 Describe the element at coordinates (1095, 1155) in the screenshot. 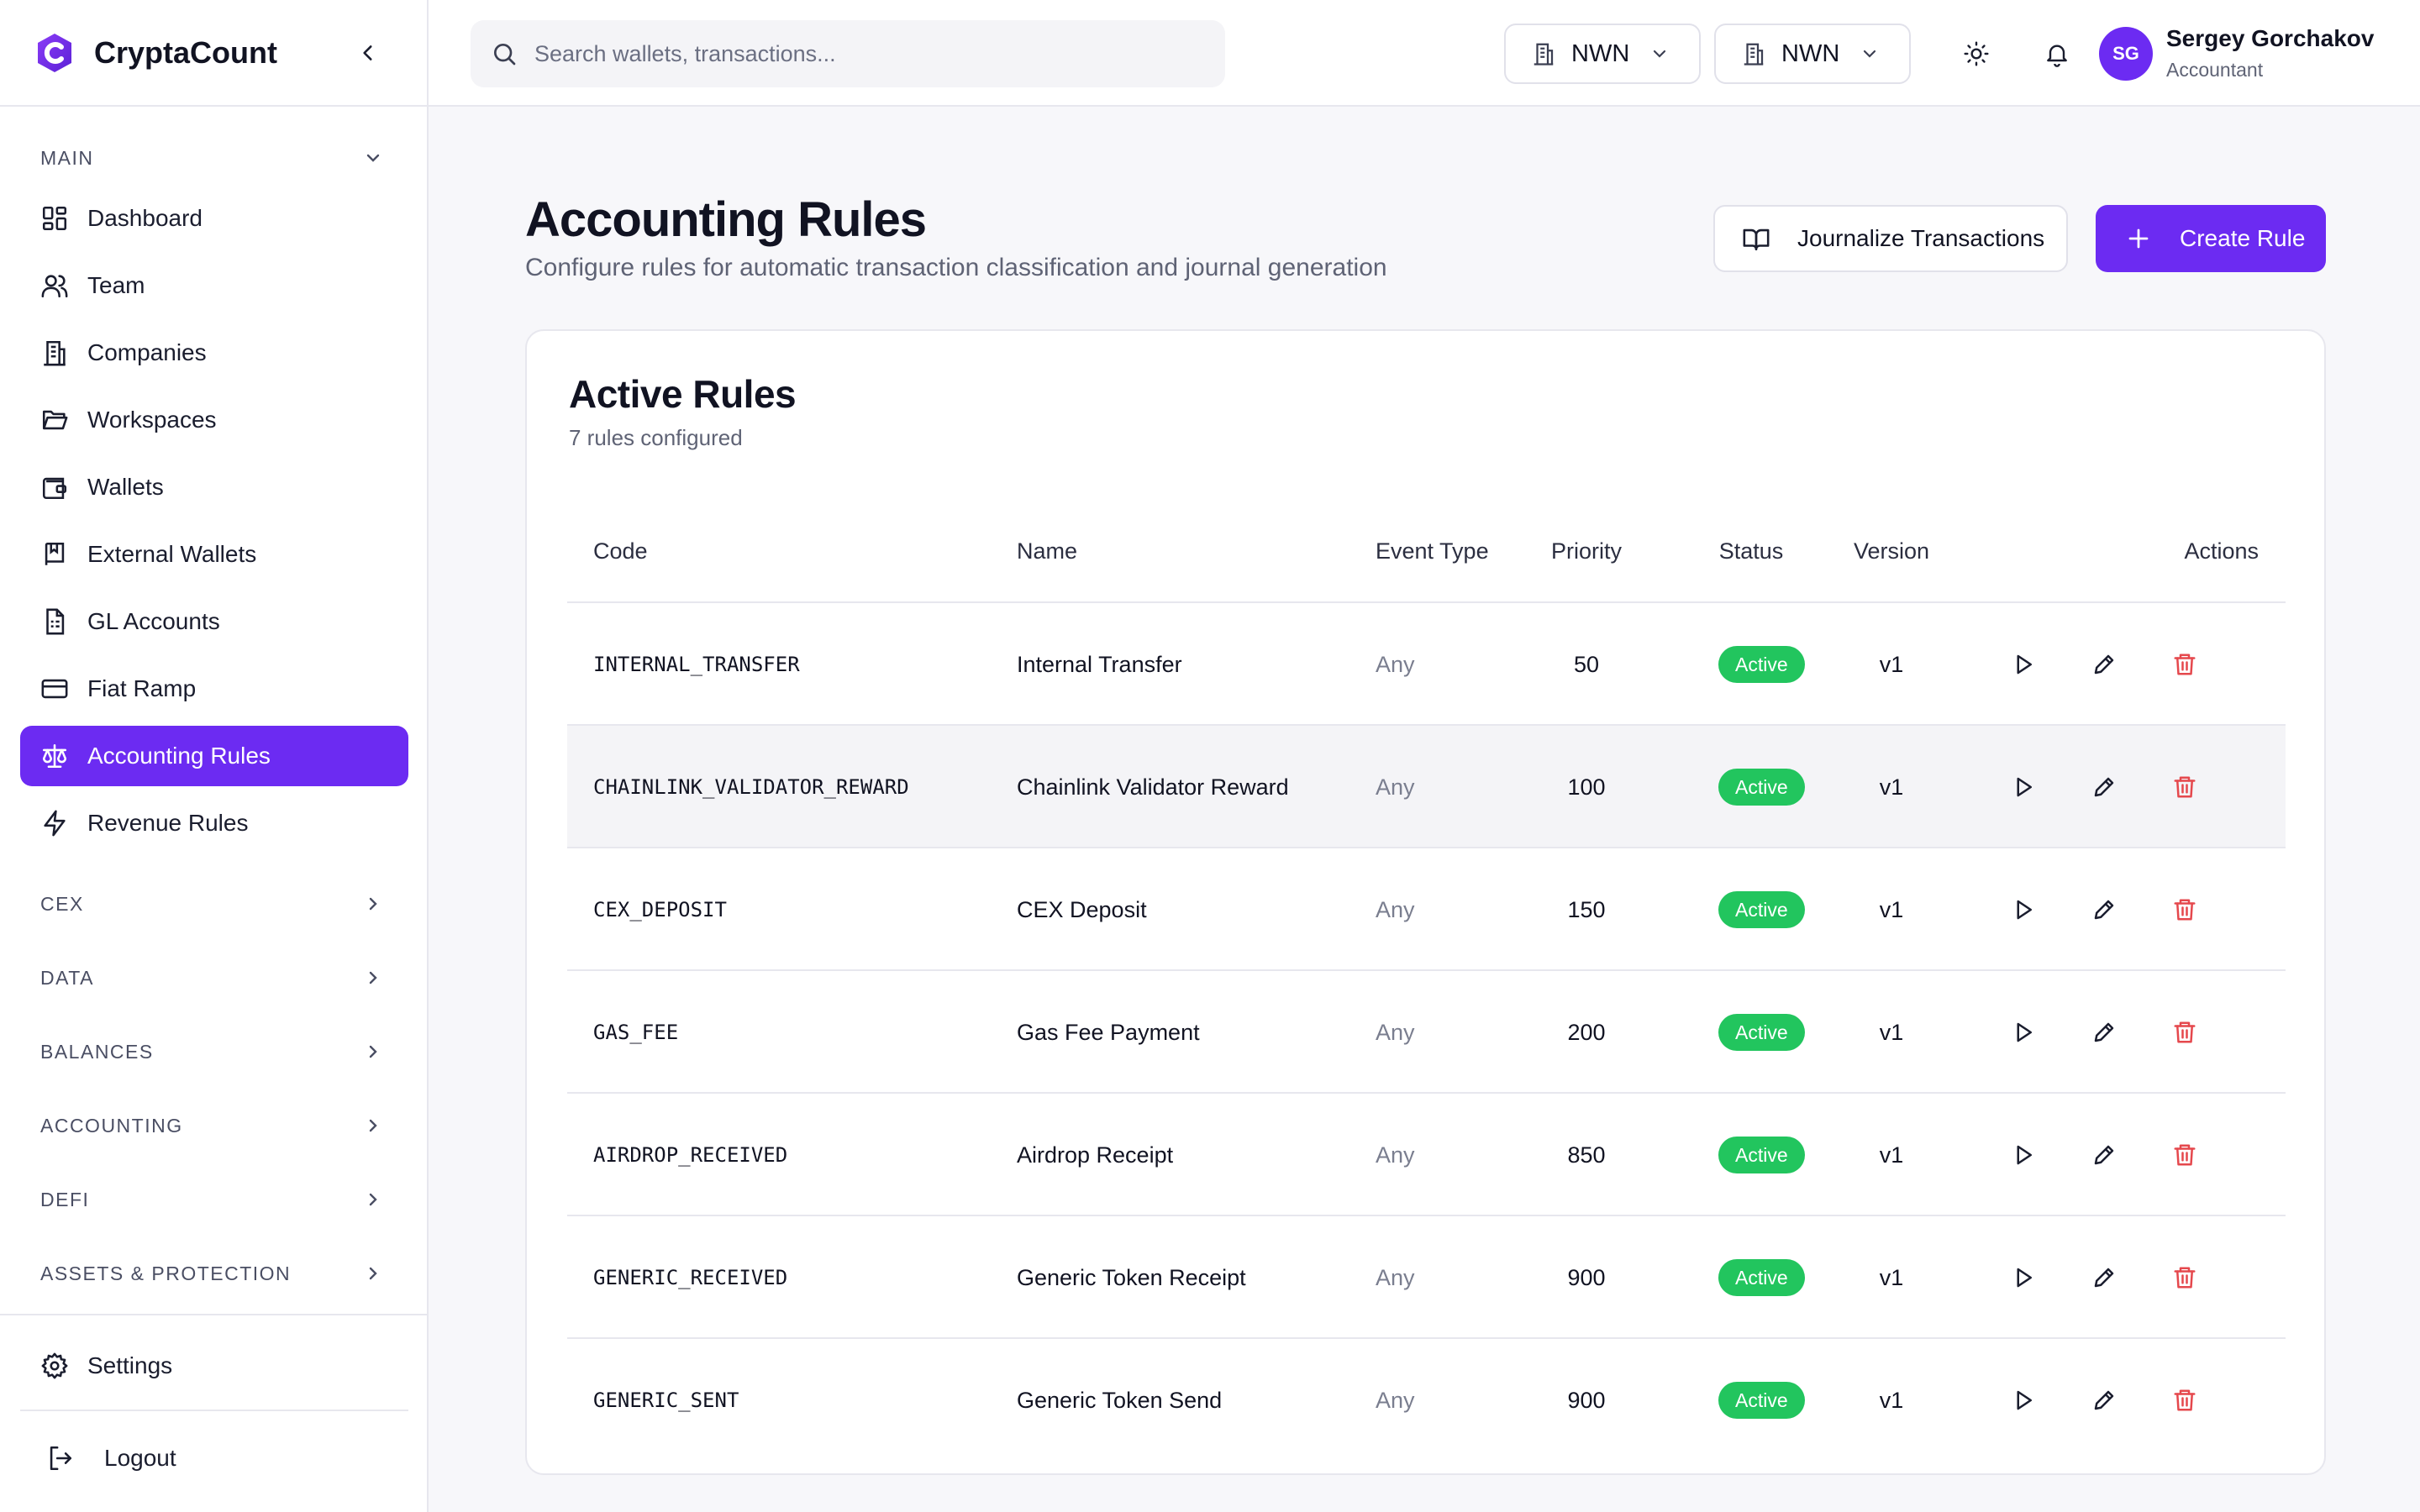

I see `rule-name: Airdrop Receipt` at that location.